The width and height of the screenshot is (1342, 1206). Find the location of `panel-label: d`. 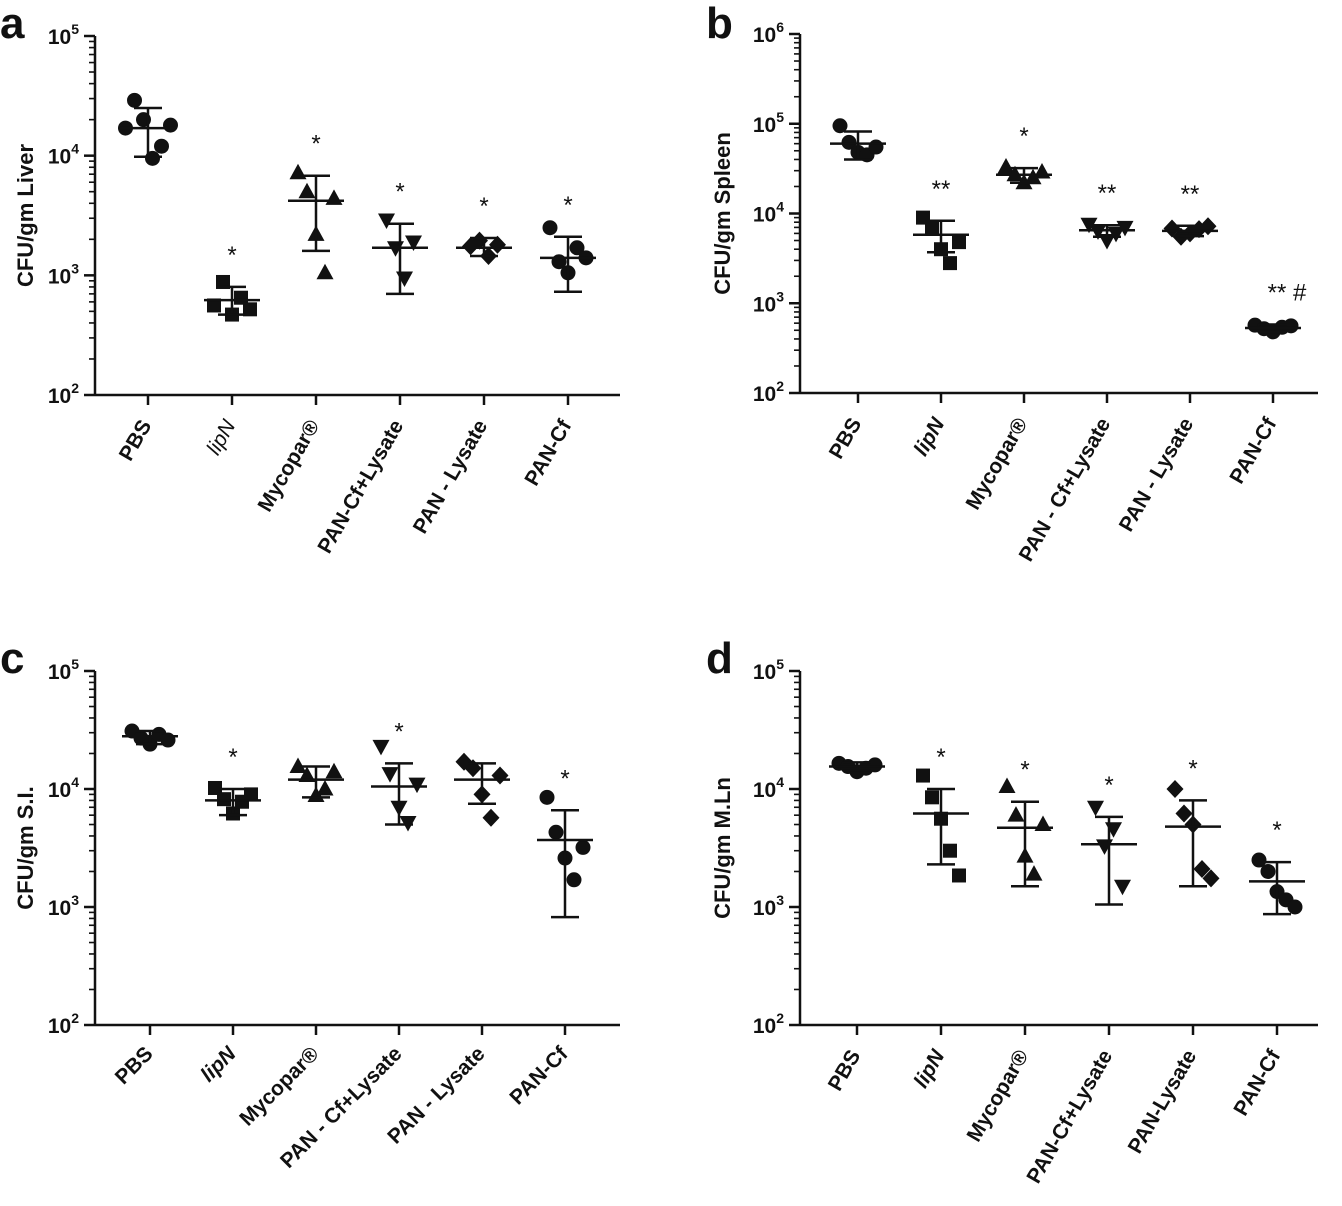

panel-label: d is located at coordinates (719, 658).